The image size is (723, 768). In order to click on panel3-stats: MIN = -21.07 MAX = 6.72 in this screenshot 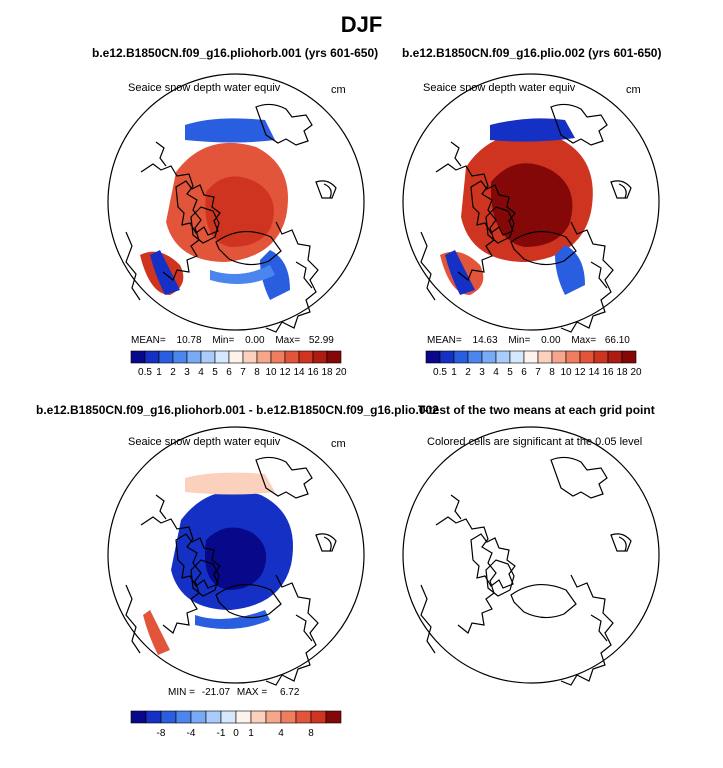, I will do `click(233, 692)`.